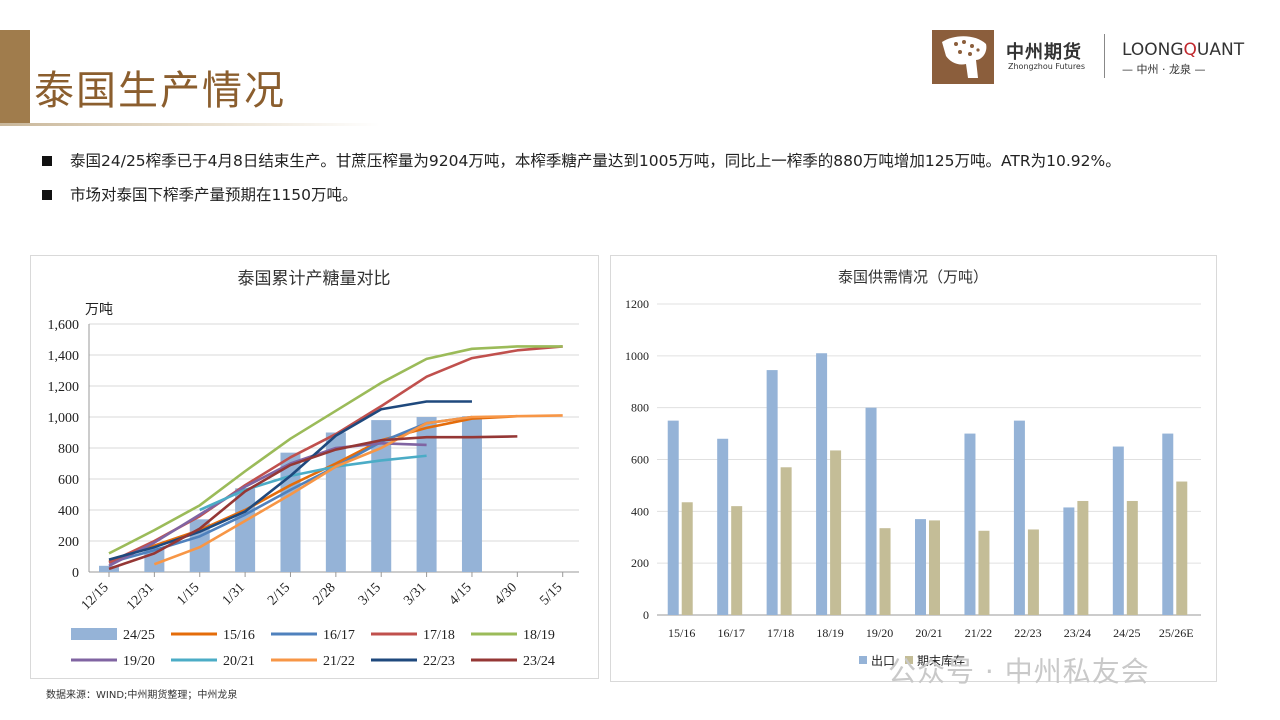  What do you see at coordinates (68, 449) in the screenshot?
I see `y-tick-label: 800` at bounding box center [68, 449].